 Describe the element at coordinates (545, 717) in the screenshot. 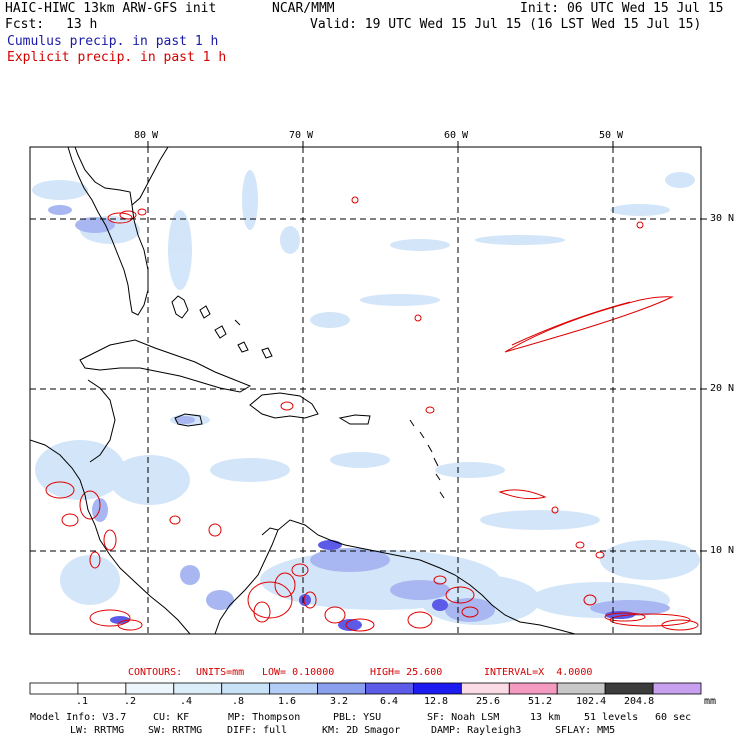

I see `grid-spacing: 13 km` at that location.